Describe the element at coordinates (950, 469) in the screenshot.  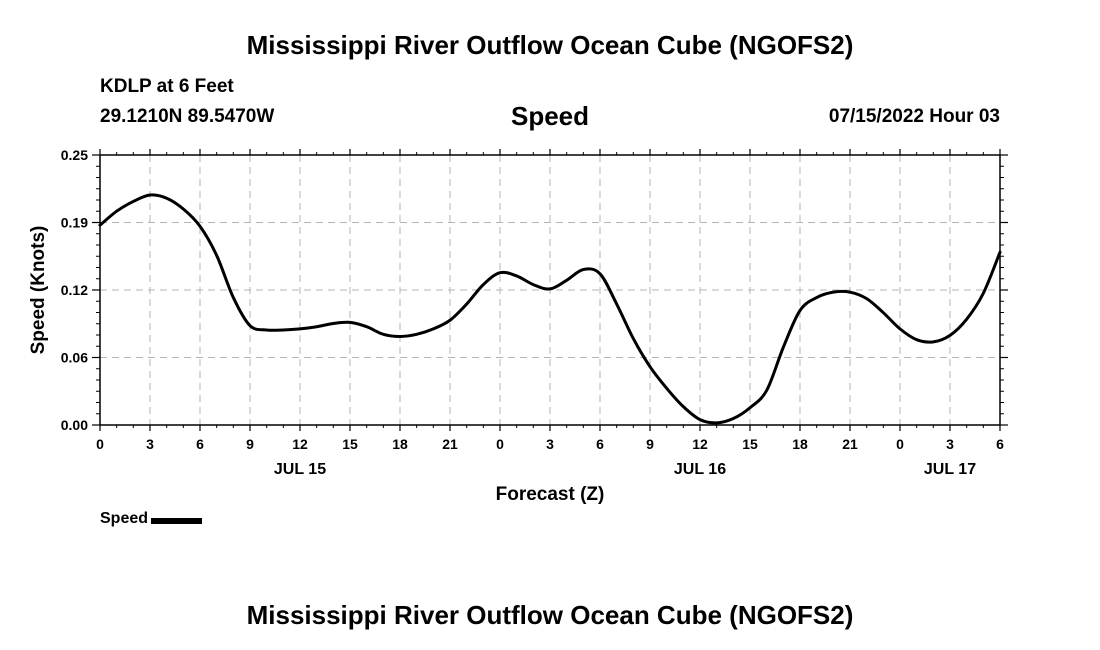
I see `date-label: JUL 17` at that location.